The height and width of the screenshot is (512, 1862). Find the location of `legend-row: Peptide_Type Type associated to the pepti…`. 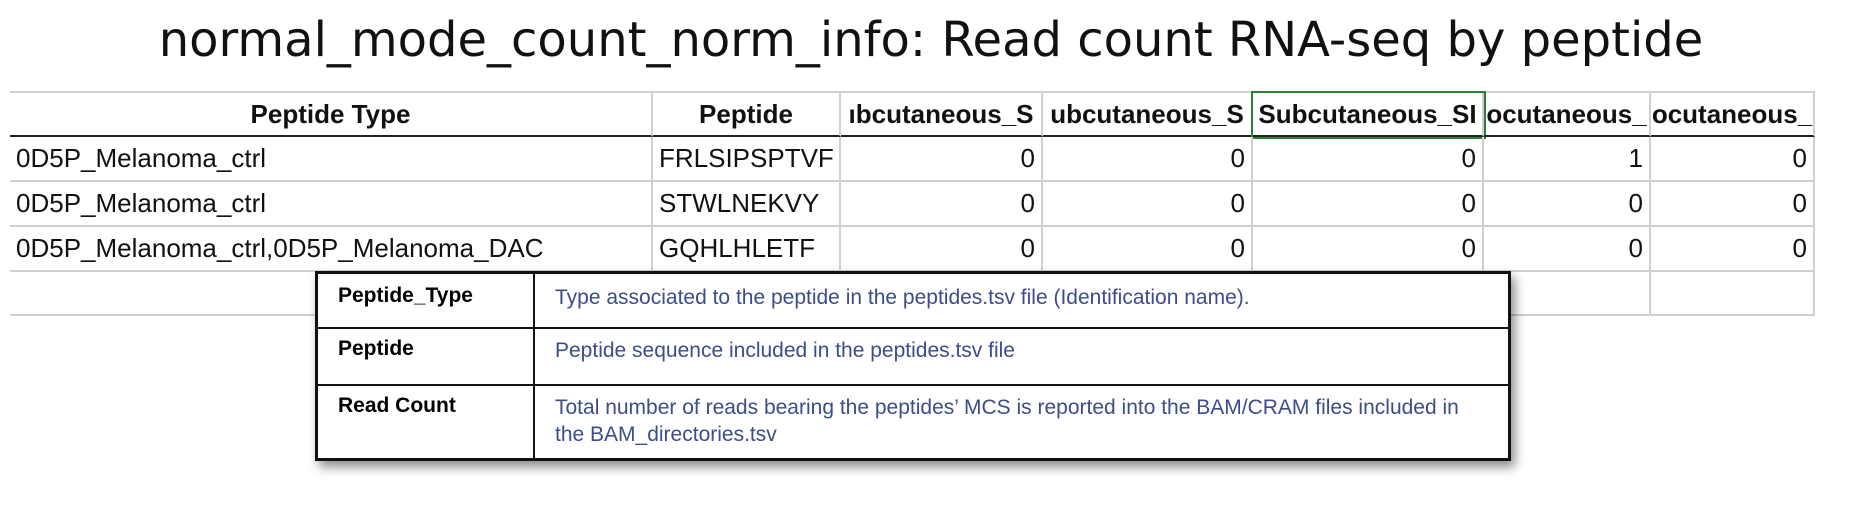

legend-row: Peptide_Type Type associated to the pepti… is located at coordinates (913, 301).